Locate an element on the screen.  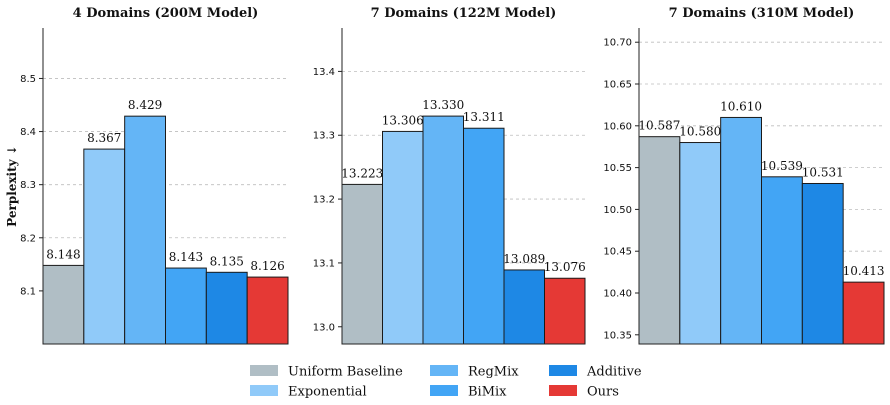
y-tick-label: 10.45 is located at coordinates (617, 252).